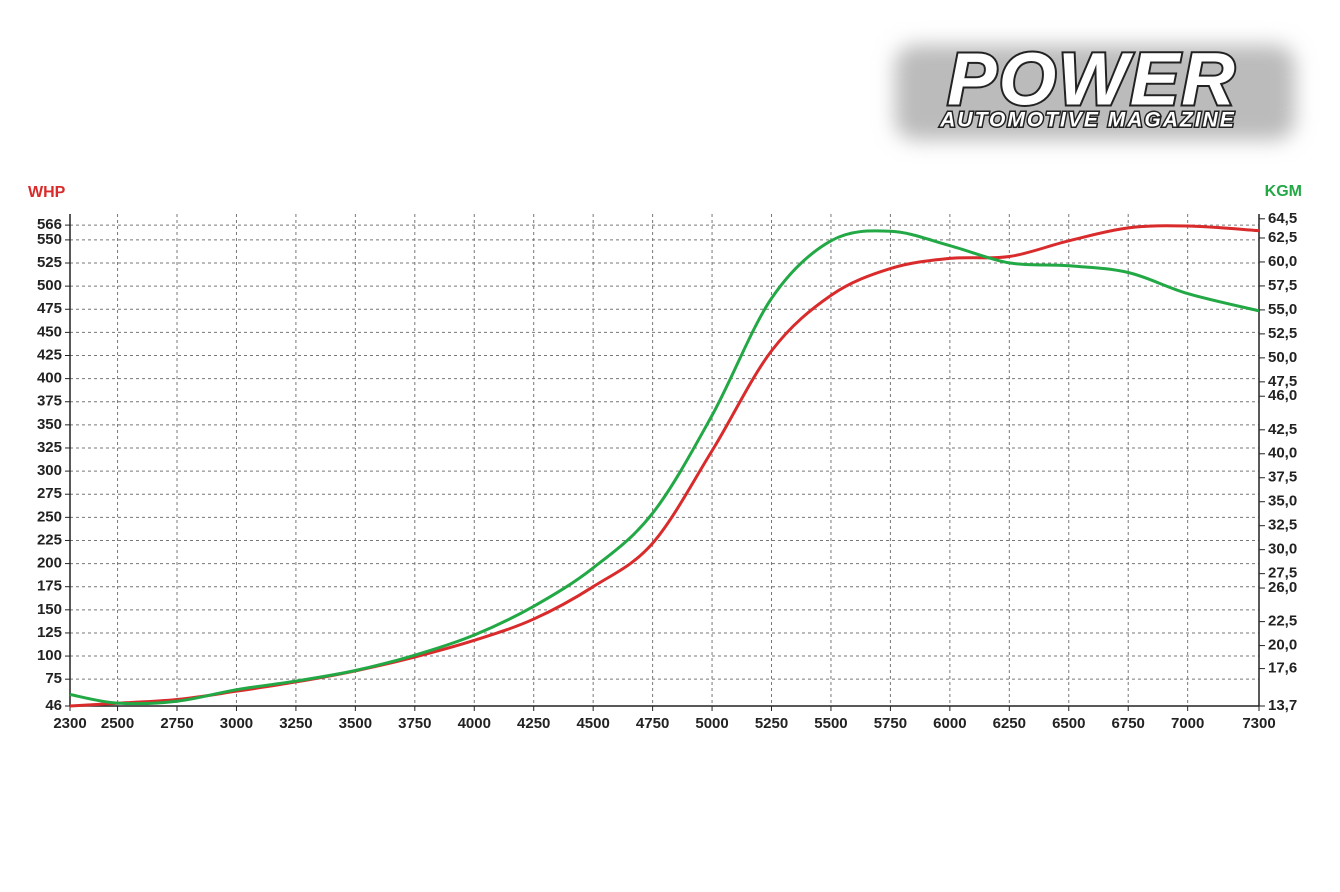 The height and width of the screenshot is (892, 1340). I want to click on y-tick-label: 475, so click(49, 308).